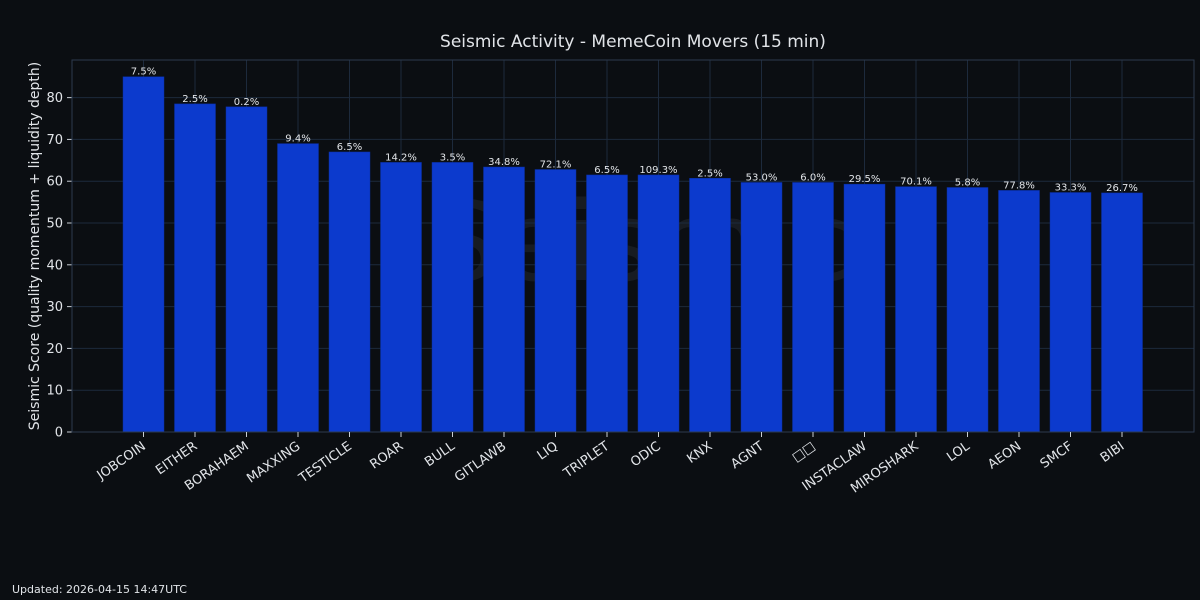  What do you see at coordinates (54, 140) in the screenshot?
I see `y-tick-label: 70` at bounding box center [54, 140].